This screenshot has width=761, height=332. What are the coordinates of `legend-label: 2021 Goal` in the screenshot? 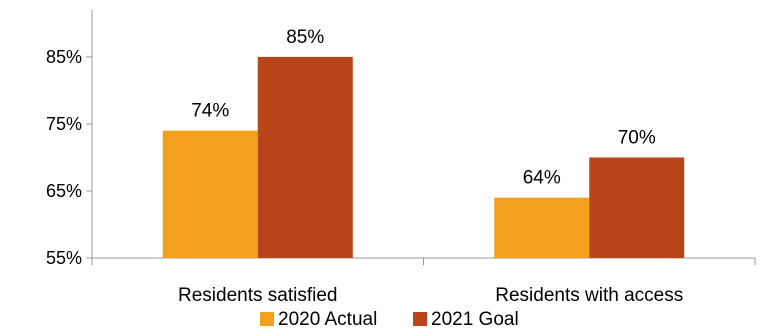 It's located at (475, 319).